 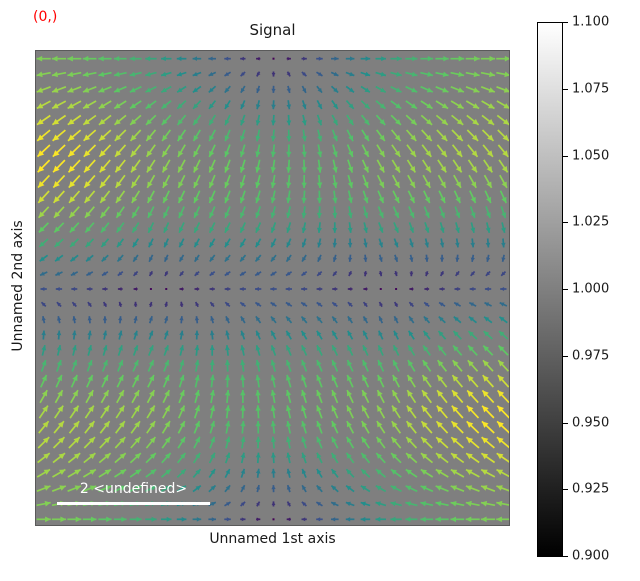 I want to click on colorbar-tick-label: 1.050, so click(x=591, y=155).